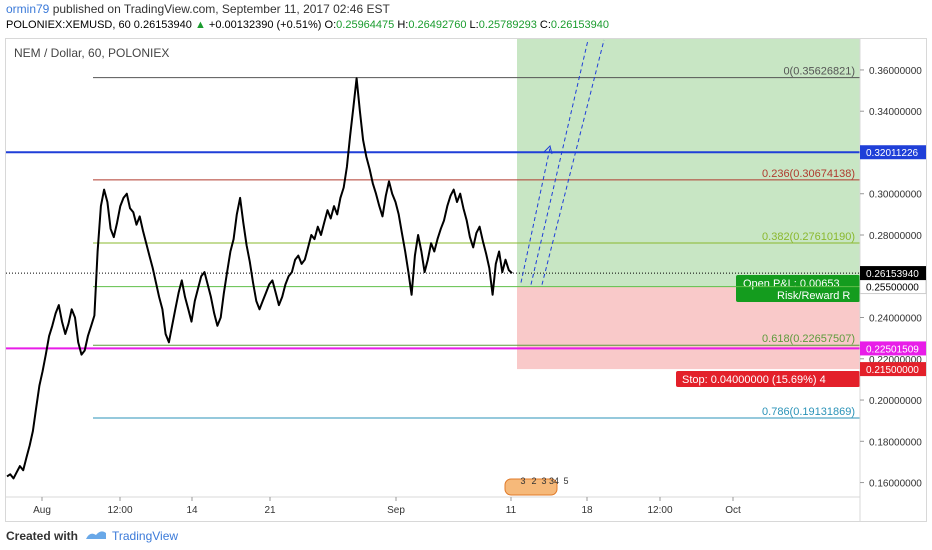 Image resolution: width=932 pixels, height=550 pixels. Describe the element at coordinates (68, 25) in the screenshot. I see `symbol-label: POLONIEX:XEMUSD, 60` at that location.